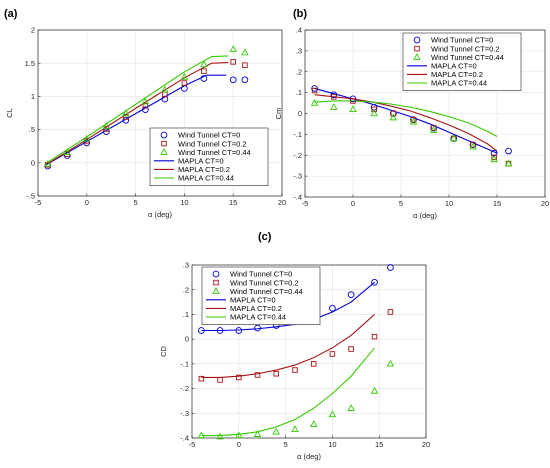 The height and width of the screenshot is (468, 550). I want to click on y-axis-label: Cm, so click(278, 114).